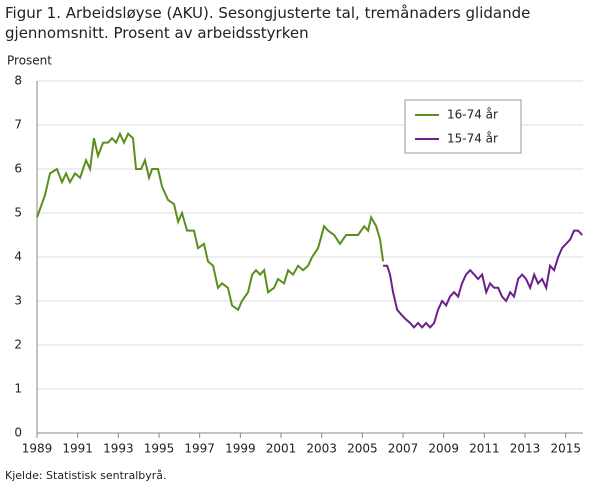 This screenshot has width=610, height=488. I want to click on y-tick-label: 1, so click(18, 389).